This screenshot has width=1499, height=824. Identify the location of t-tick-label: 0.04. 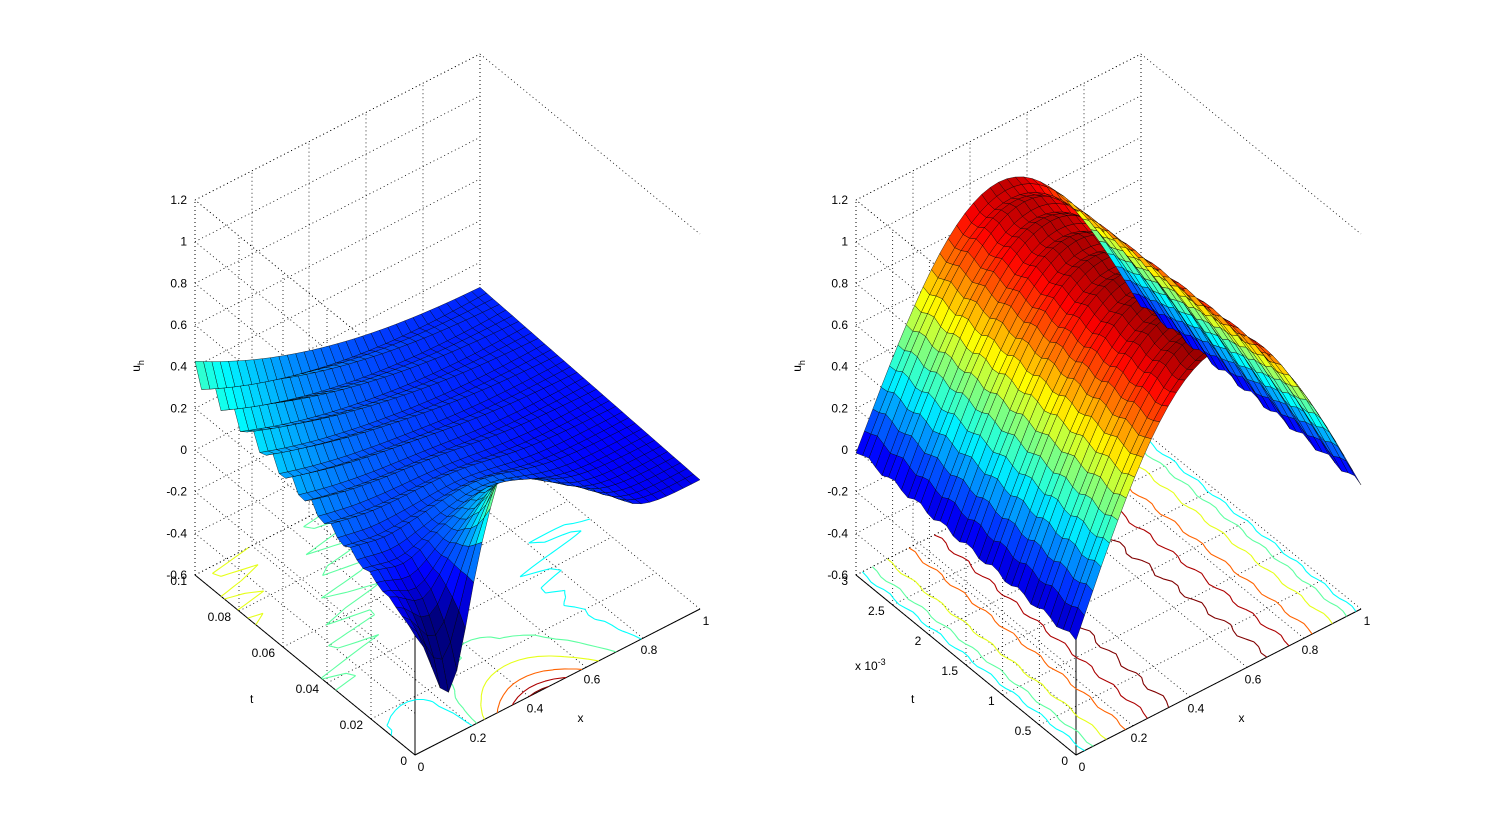
(308, 689).